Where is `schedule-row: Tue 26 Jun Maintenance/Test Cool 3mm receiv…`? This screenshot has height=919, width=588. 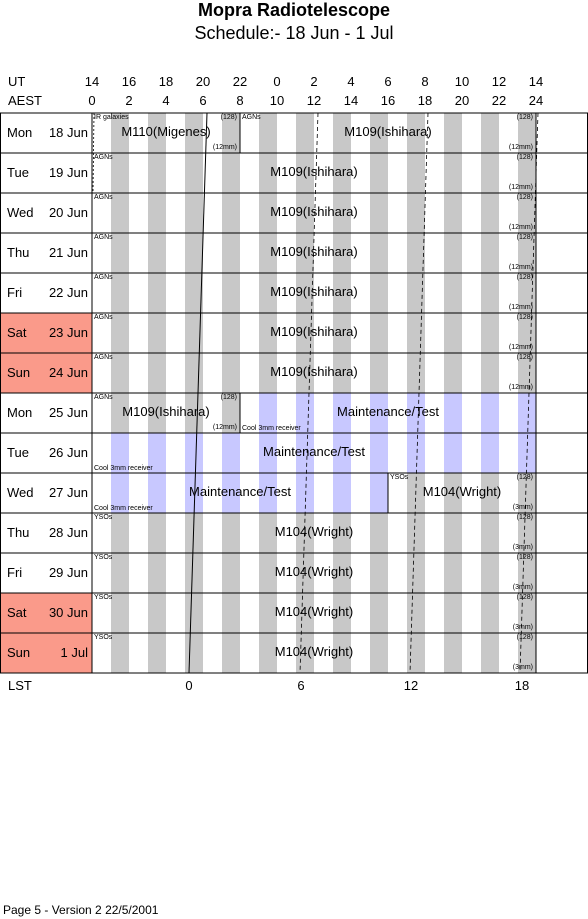
schedule-row: Tue 26 Jun Maintenance/Test Cool 3mm receiv… is located at coordinates (294, 453).